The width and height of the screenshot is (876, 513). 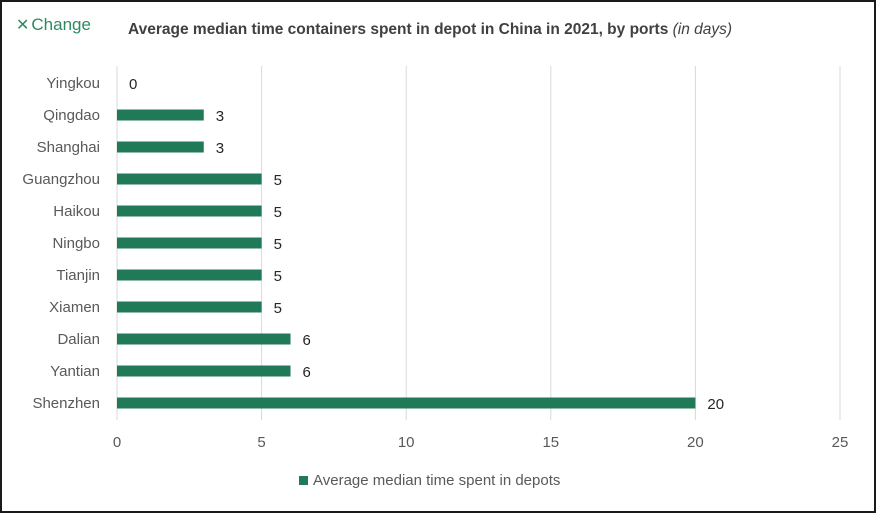 What do you see at coordinates (71, 115) in the screenshot?
I see `category-label: Qingdao` at bounding box center [71, 115].